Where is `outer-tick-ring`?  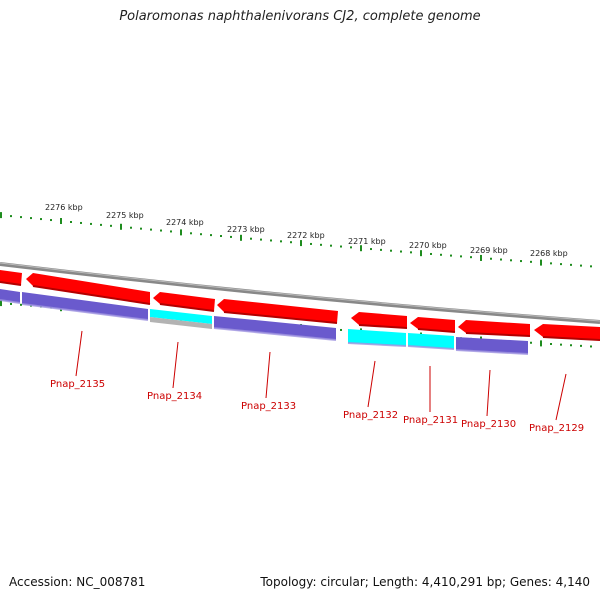
outer-tick-ring is located at coordinates (296, 240).